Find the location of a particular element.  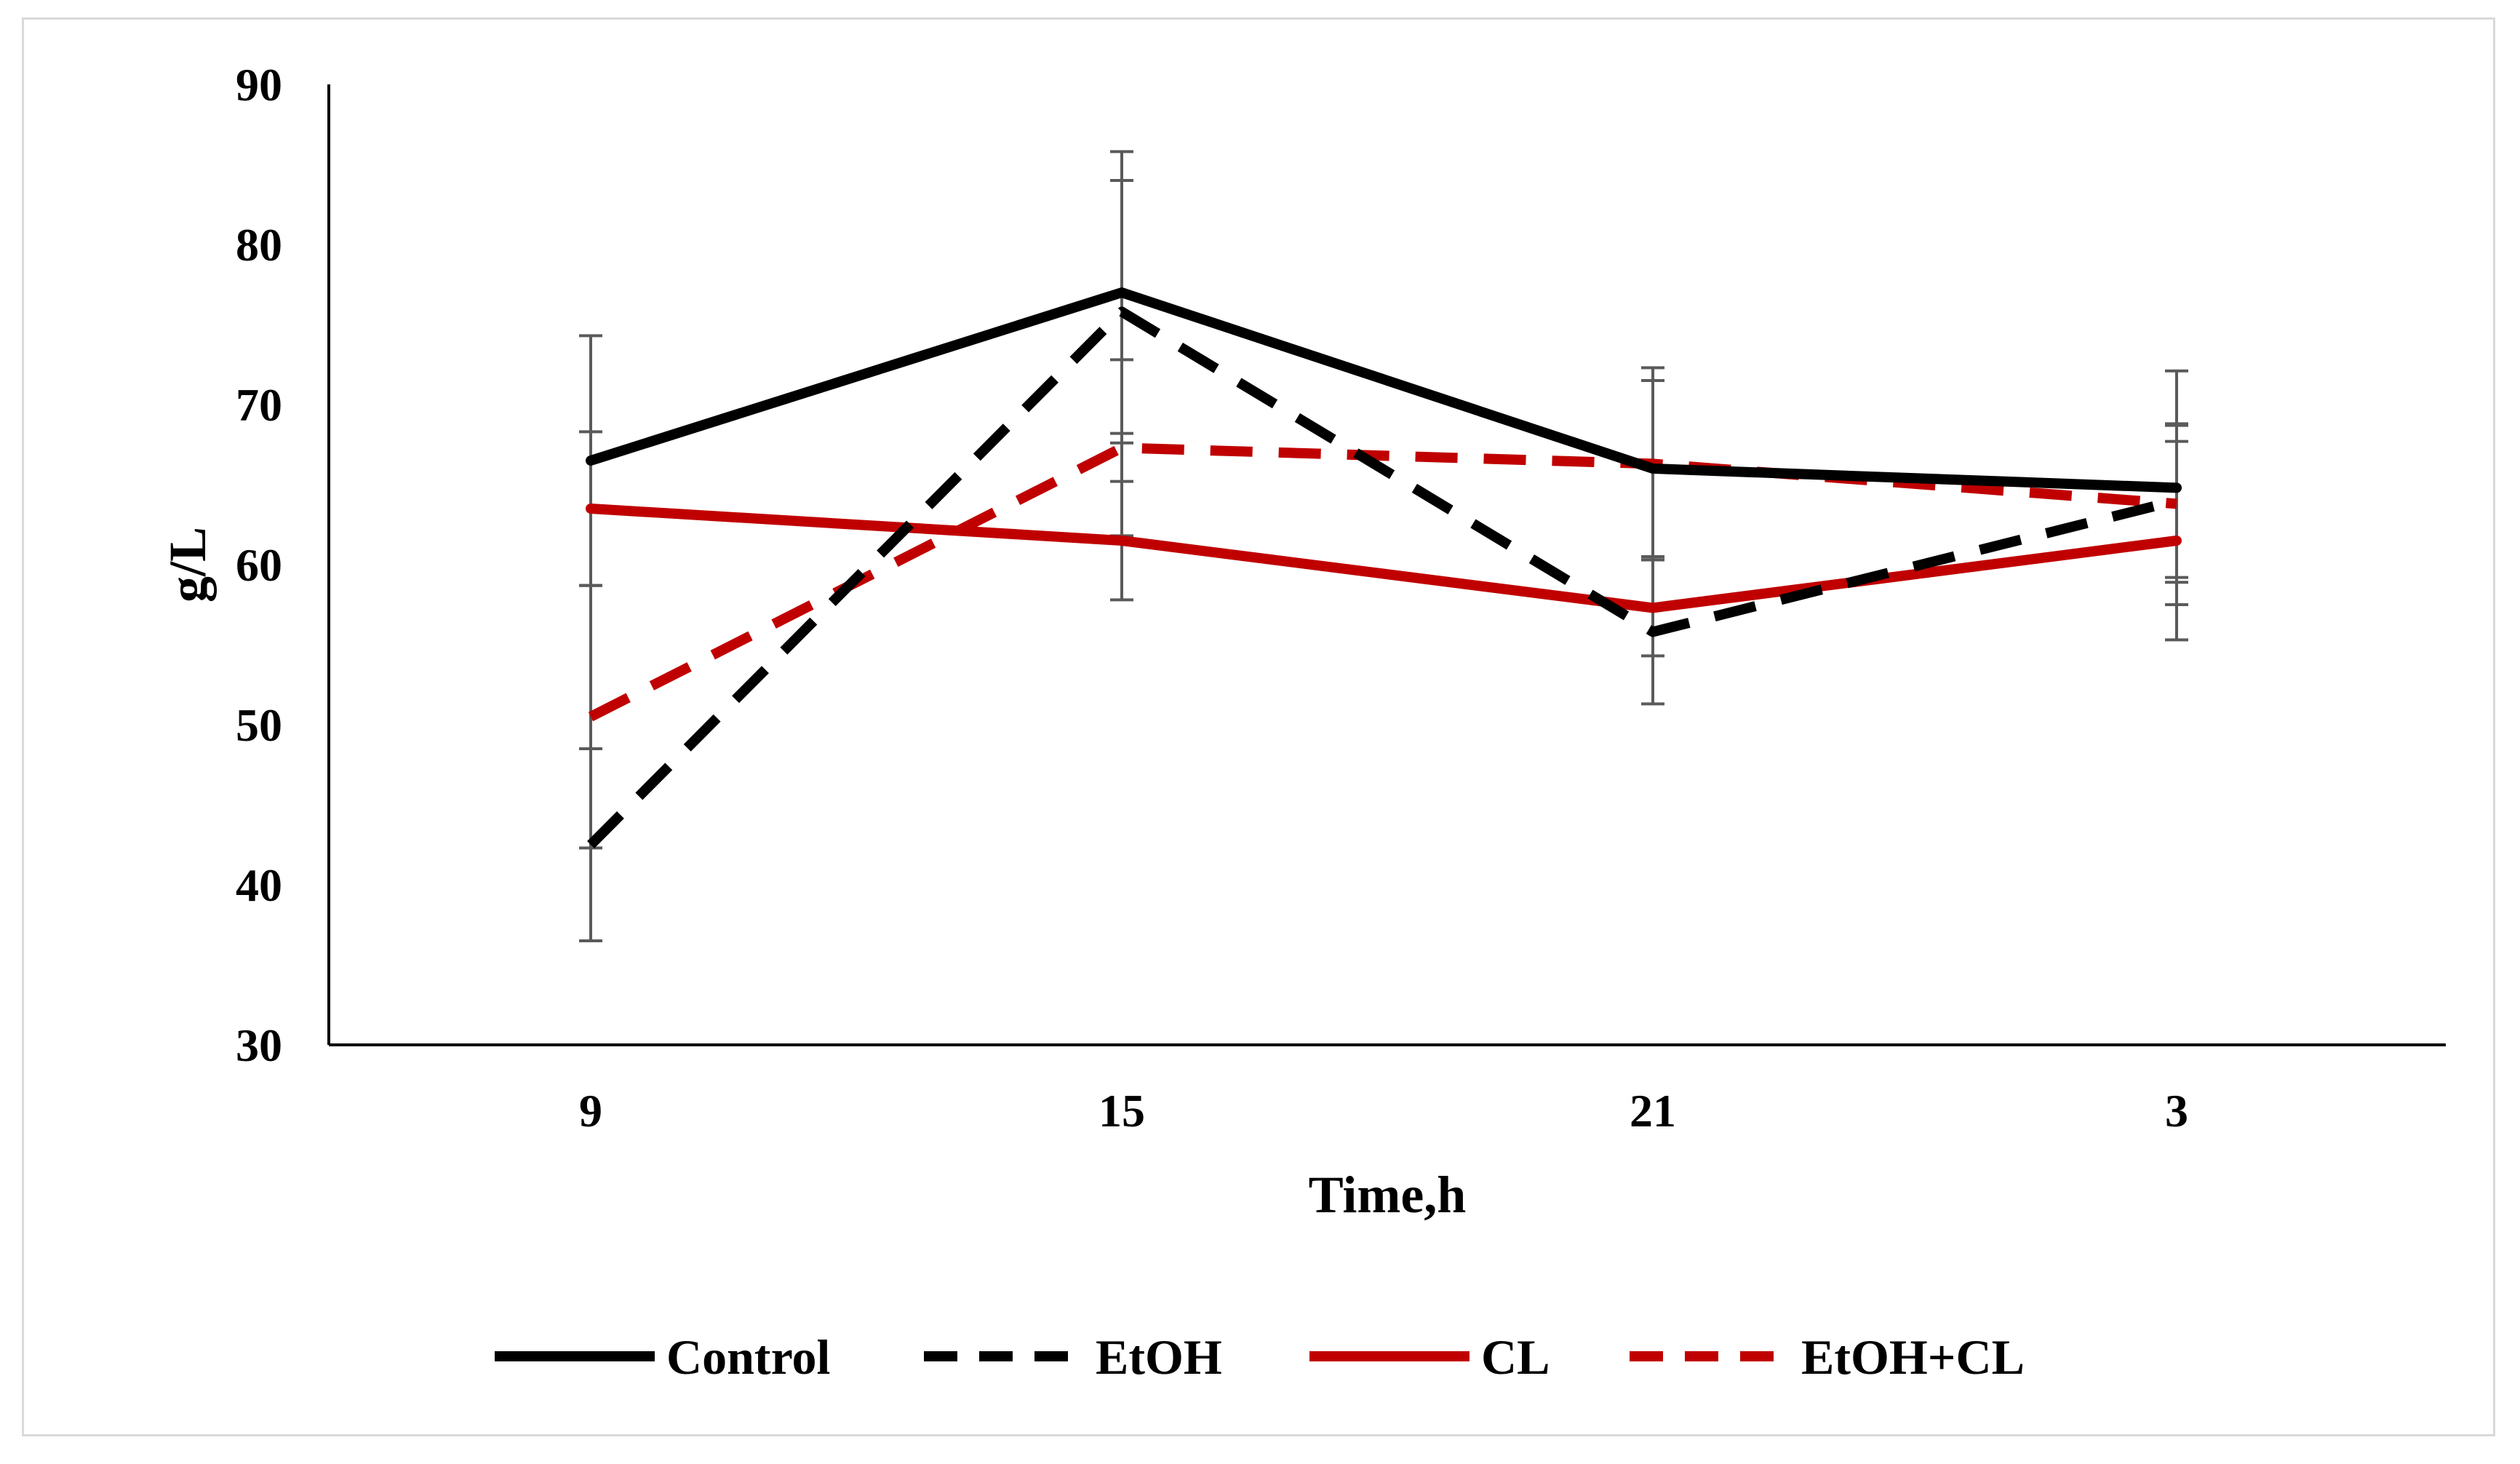

x-tick-label: 21 is located at coordinates (1653, 1111).